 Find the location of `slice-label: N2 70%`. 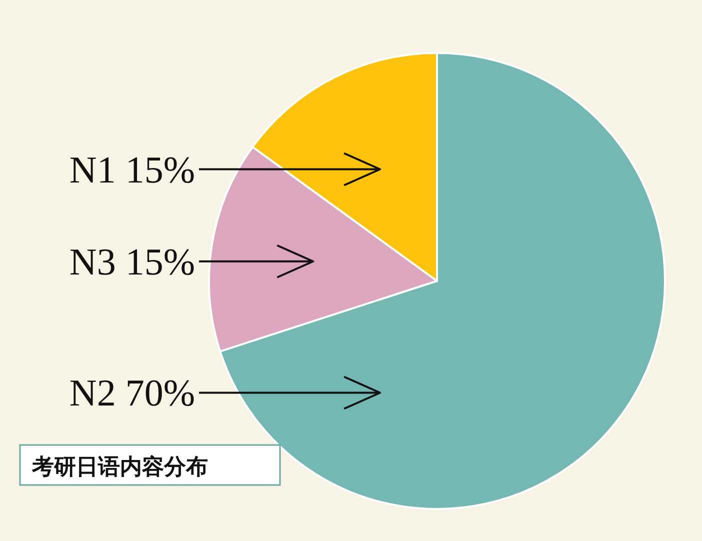

slice-label: N2 70% is located at coordinates (132, 393).